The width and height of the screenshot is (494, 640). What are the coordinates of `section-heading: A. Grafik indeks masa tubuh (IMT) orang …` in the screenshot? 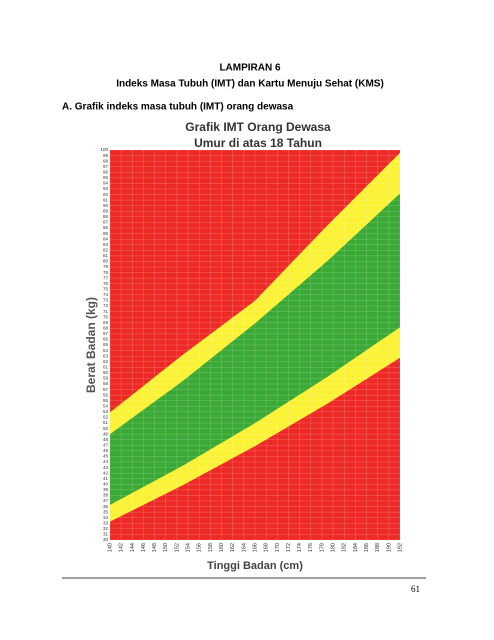 It's located at (178, 107).